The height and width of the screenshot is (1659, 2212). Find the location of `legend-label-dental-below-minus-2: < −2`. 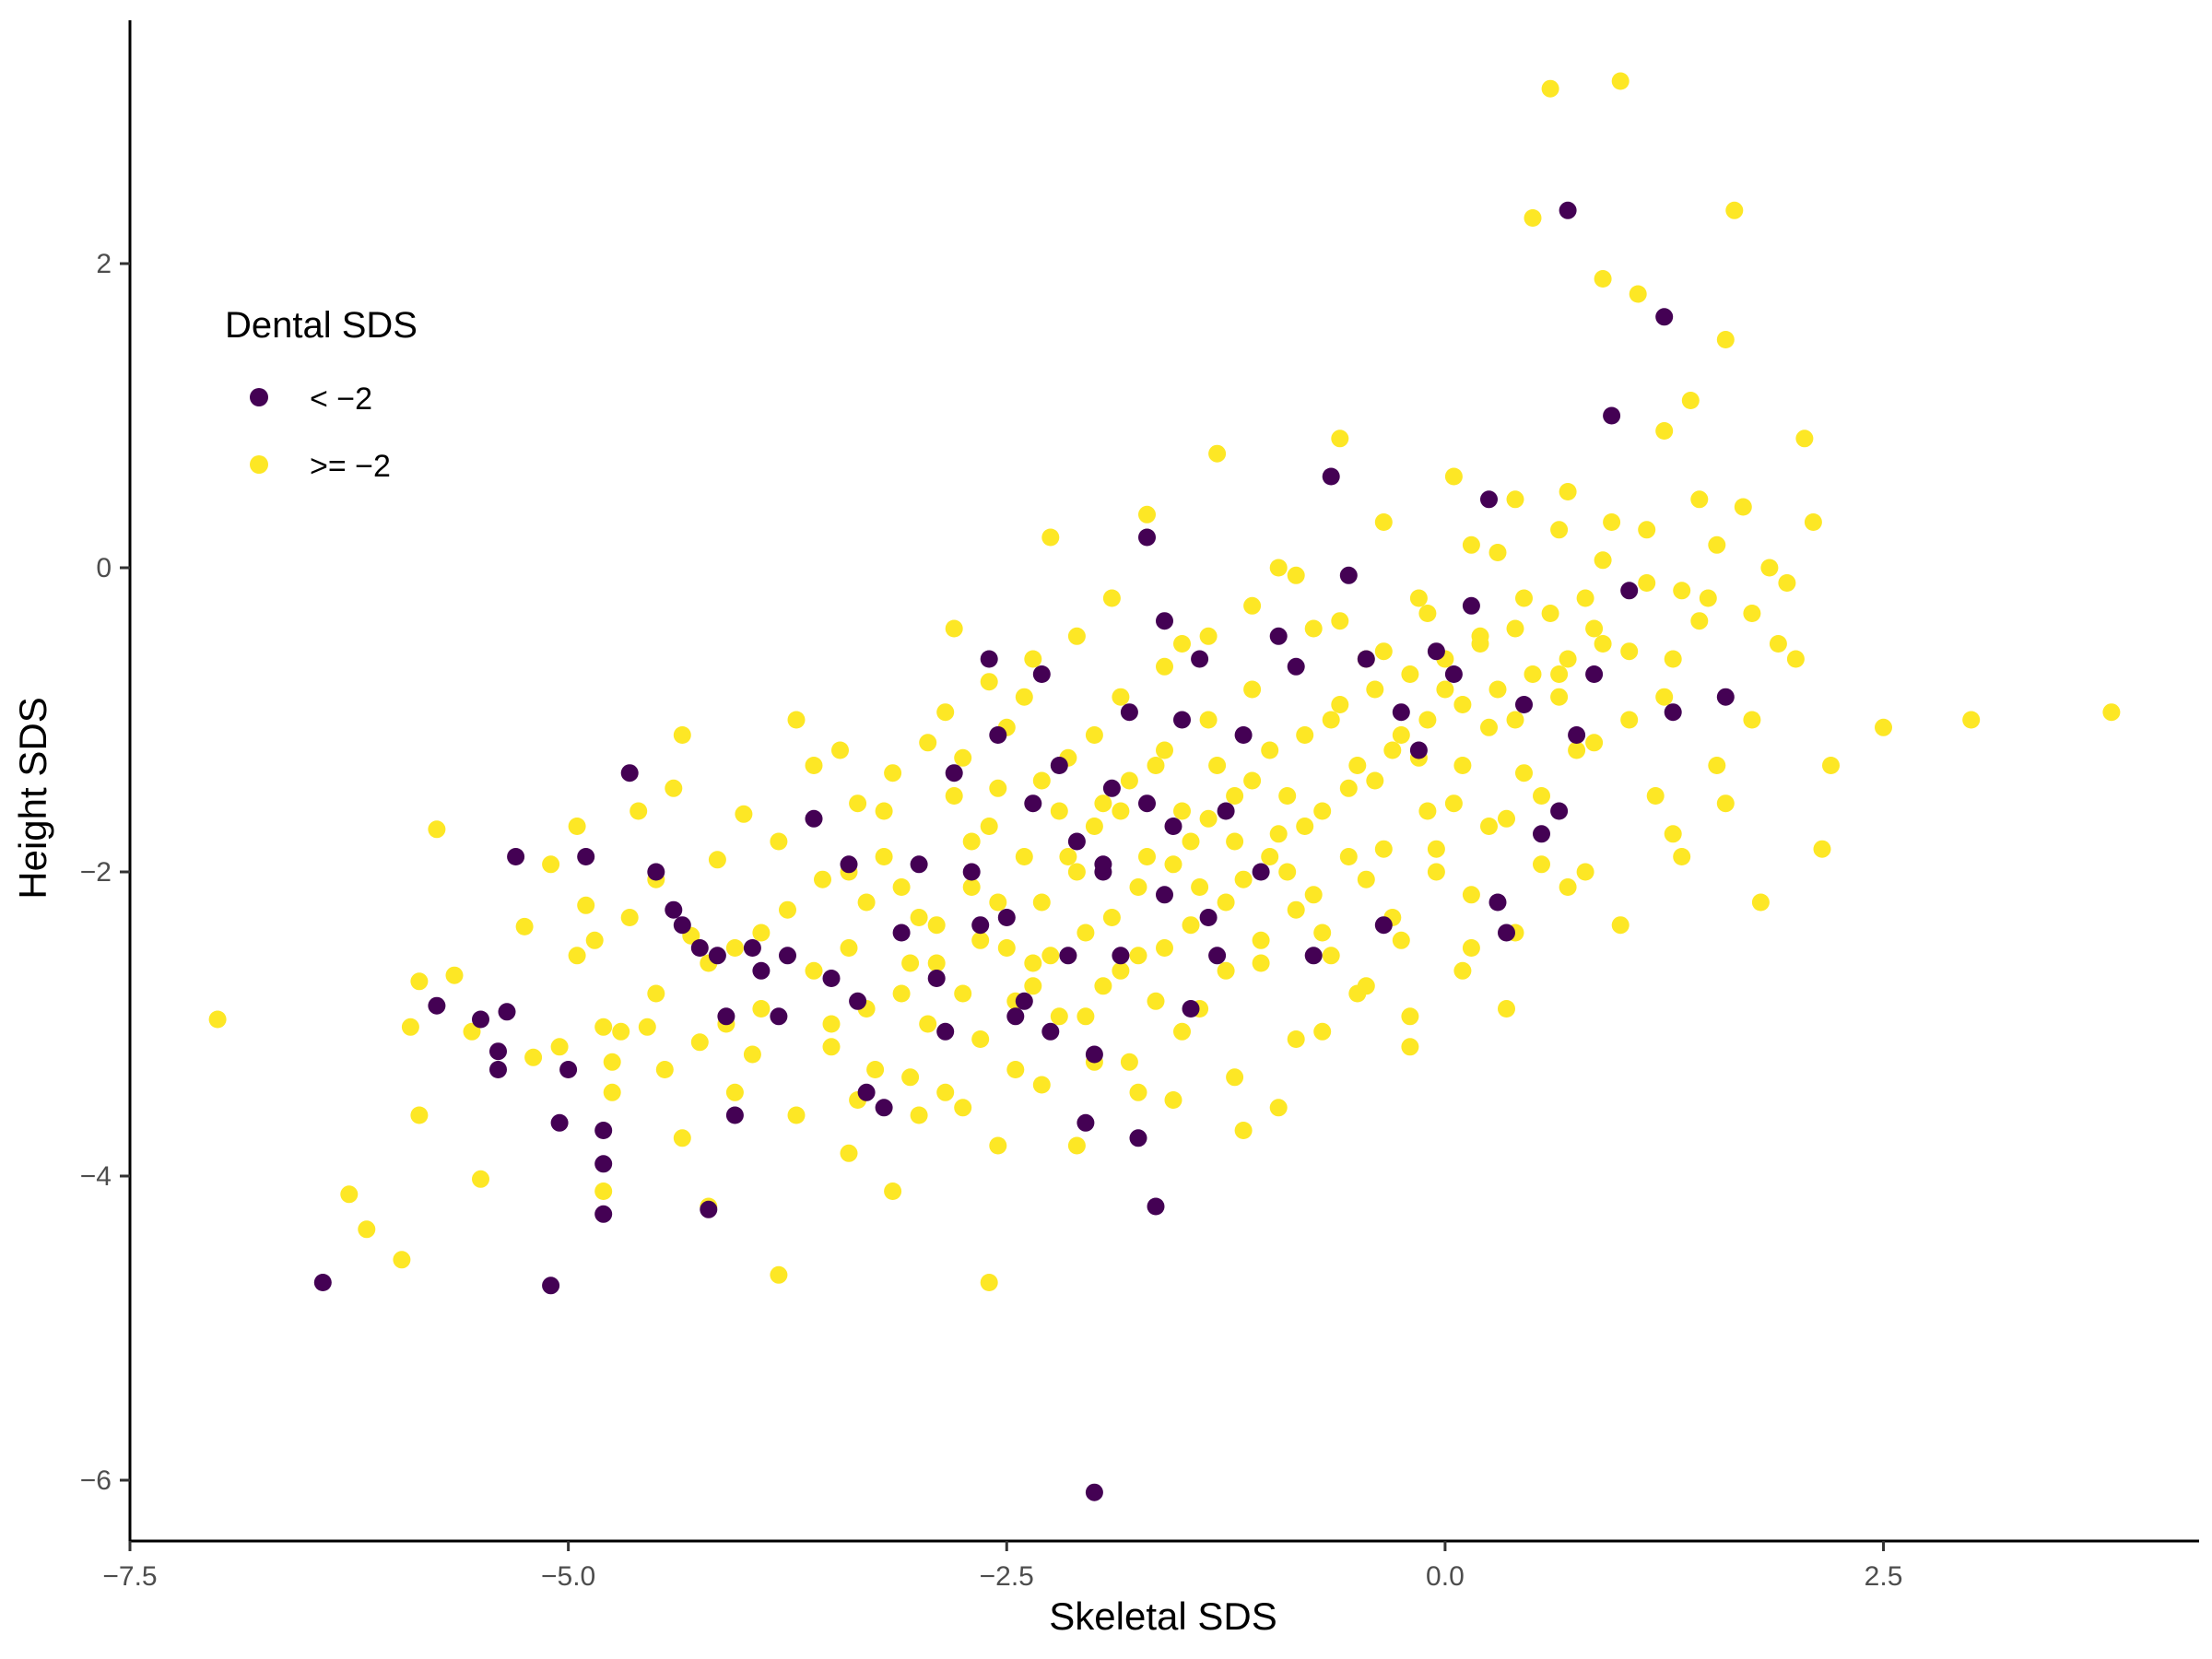

legend-label-dental-below-minus-2: < −2 is located at coordinates (341, 399).